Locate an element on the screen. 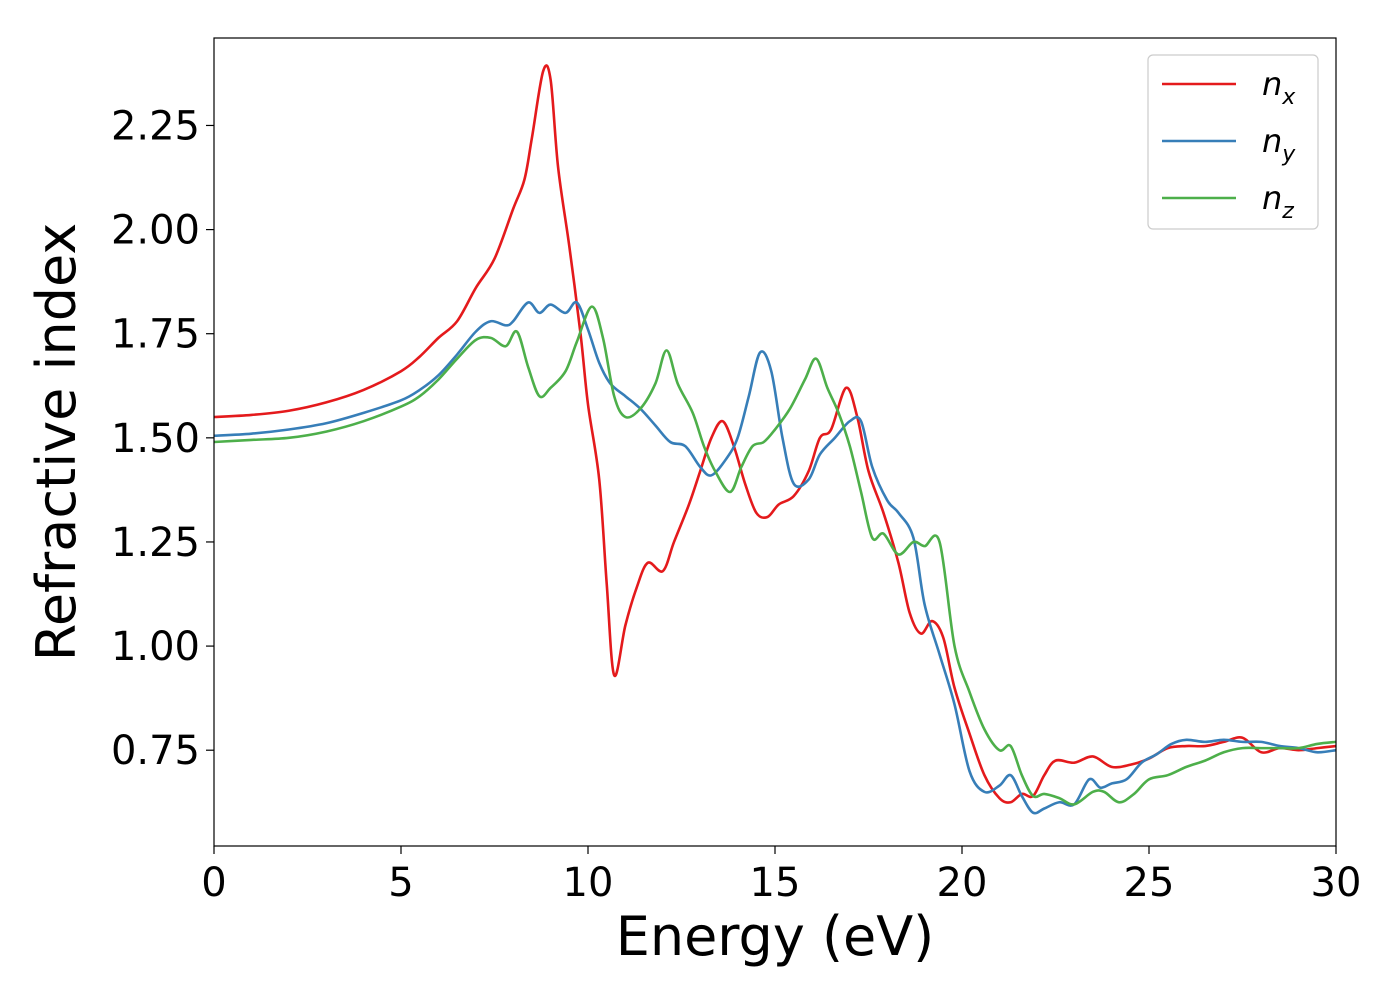  x-axis-label: Energy (eV) is located at coordinates (775, 936).